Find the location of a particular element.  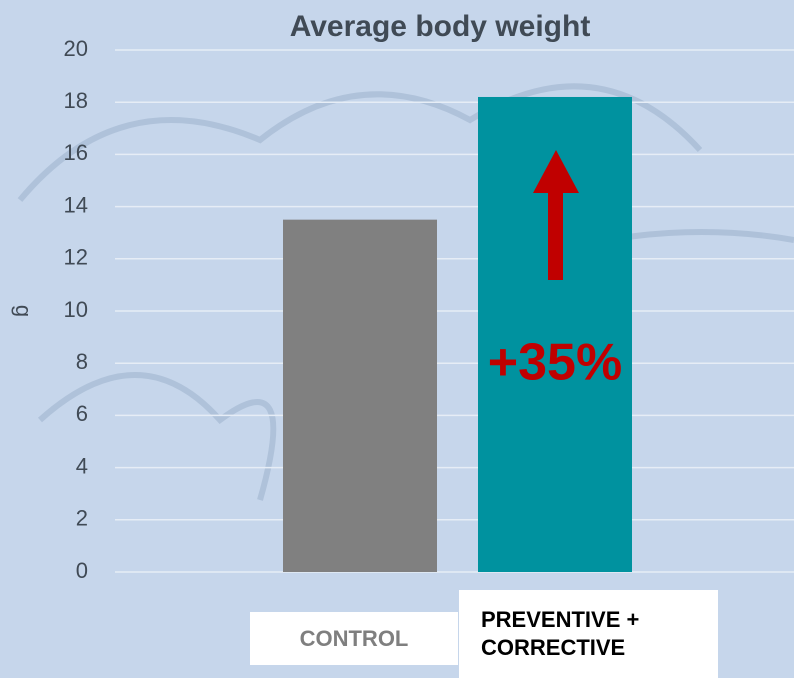

y-tick-label: 10 is located at coordinates (76, 309).